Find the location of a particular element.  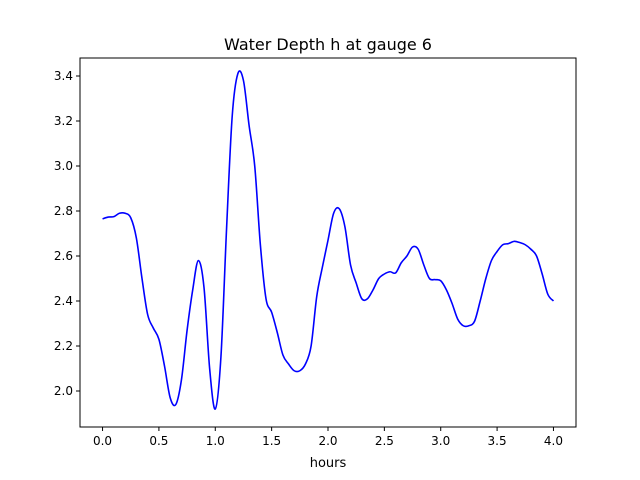

chart-title: Water Depth h at gauge 6 is located at coordinates (328, 44).